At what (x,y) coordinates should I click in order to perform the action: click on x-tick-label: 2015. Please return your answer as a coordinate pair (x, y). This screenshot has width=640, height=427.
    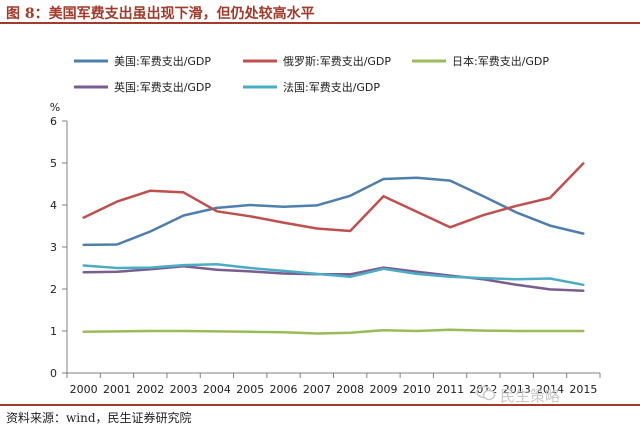
    Looking at the image, I should click on (583, 389).